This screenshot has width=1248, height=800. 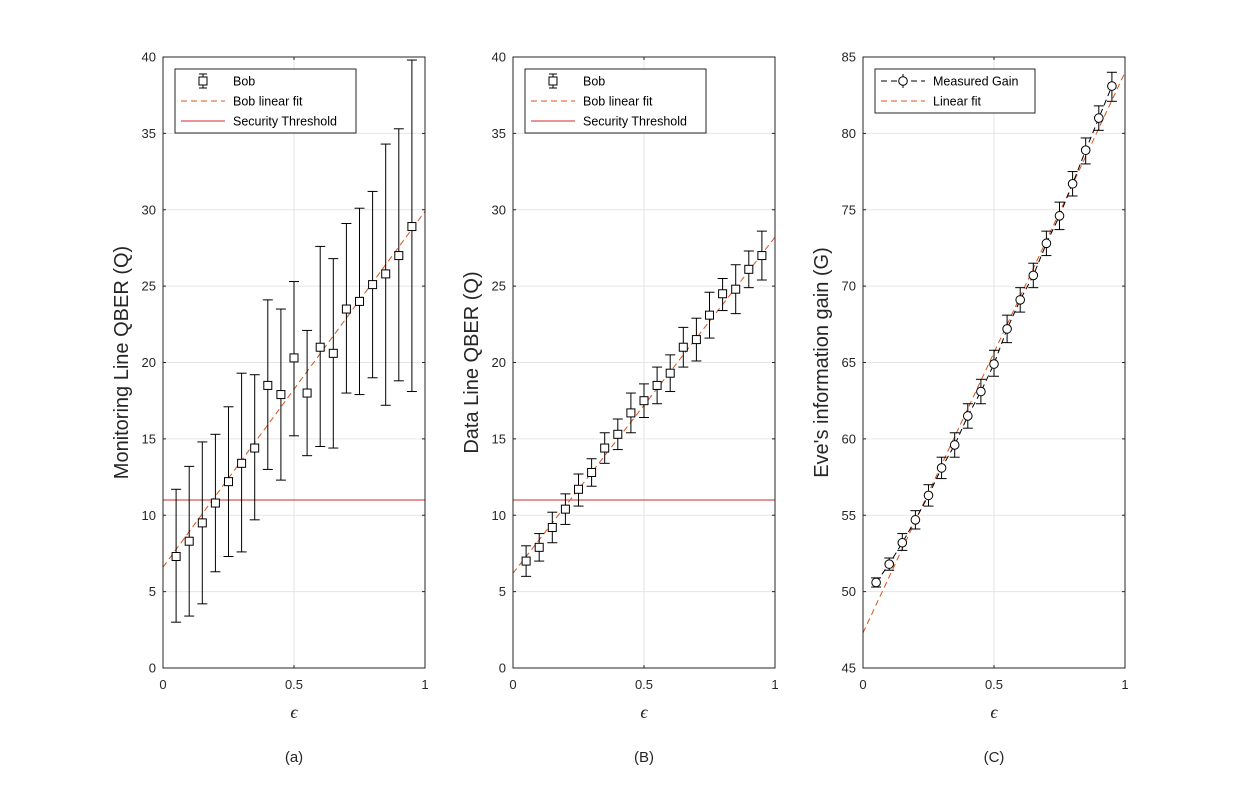 What do you see at coordinates (294, 712) in the screenshot?
I see `x-axis-label: ϵ` at bounding box center [294, 712].